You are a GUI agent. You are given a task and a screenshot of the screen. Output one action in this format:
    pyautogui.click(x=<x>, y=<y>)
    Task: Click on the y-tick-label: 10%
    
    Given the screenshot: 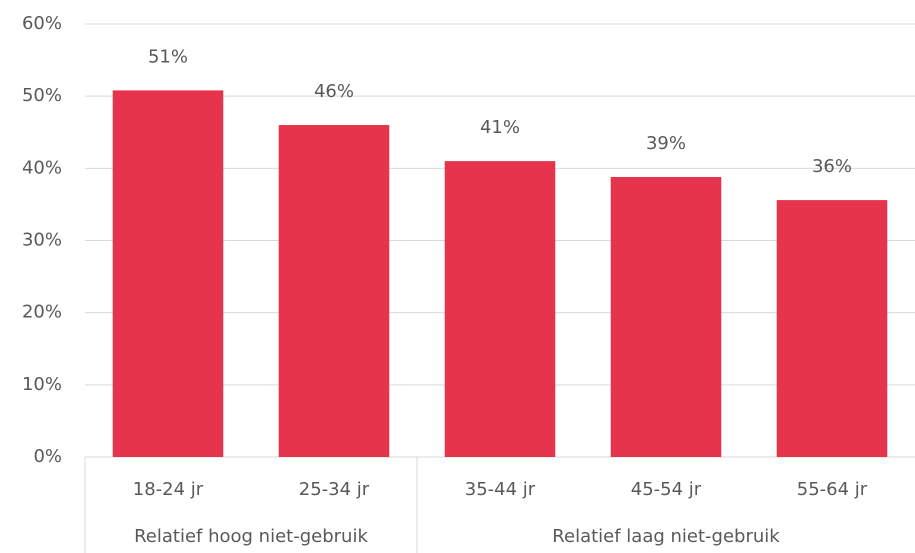 What is the action you would take?
    pyautogui.click(x=42, y=384)
    